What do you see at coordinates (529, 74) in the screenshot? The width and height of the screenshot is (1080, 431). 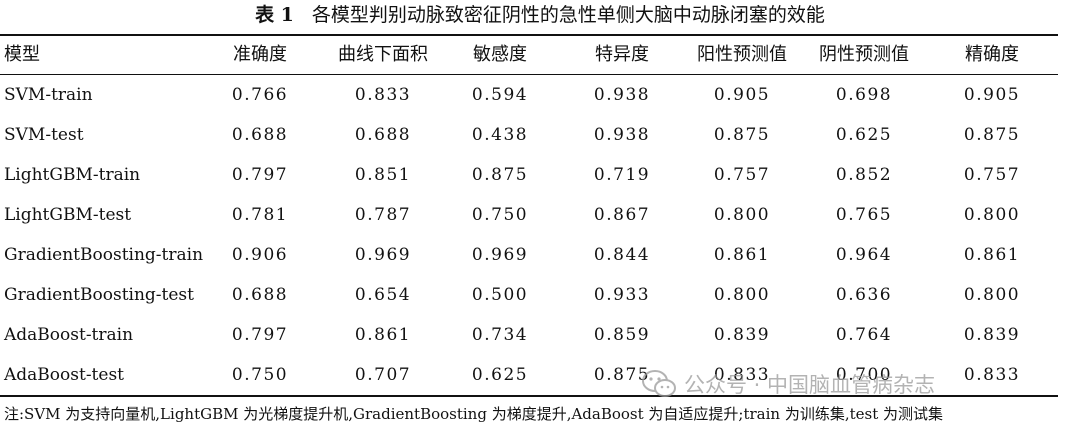 I see `header-rule` at bounding box center [529, 74].